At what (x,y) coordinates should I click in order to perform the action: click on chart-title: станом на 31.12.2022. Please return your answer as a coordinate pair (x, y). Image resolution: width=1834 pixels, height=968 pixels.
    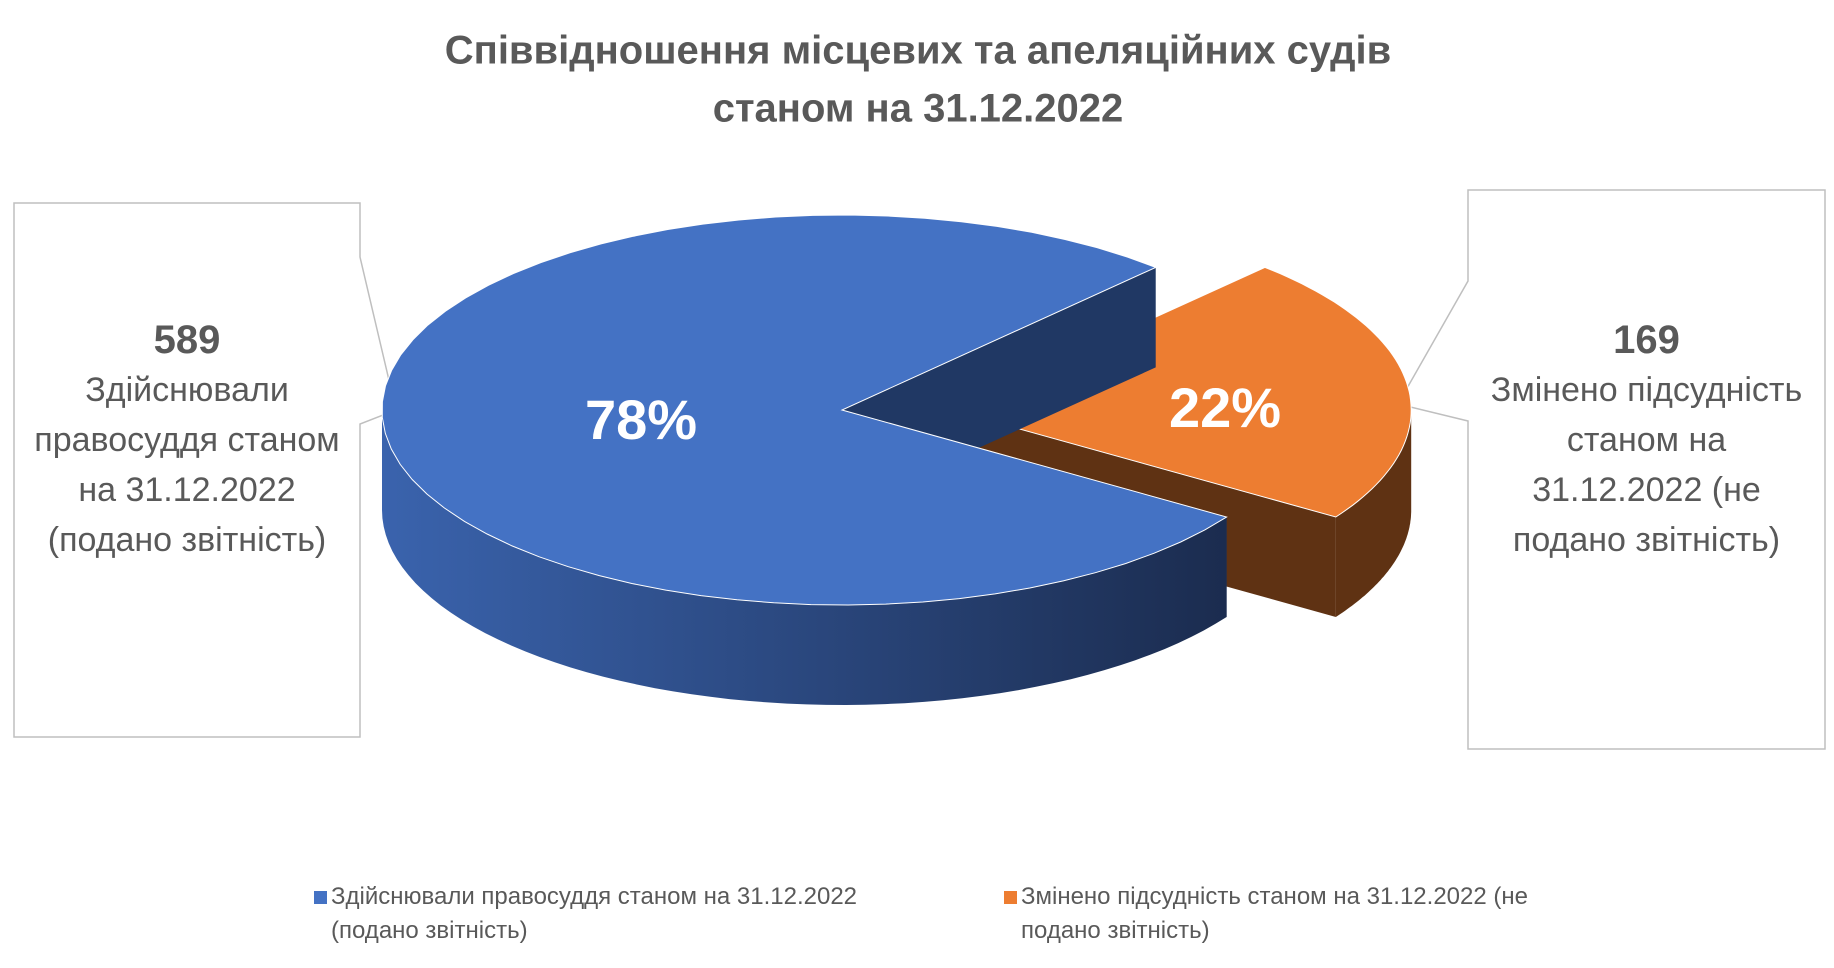
    Looking at the image, I should click on (918, 109).